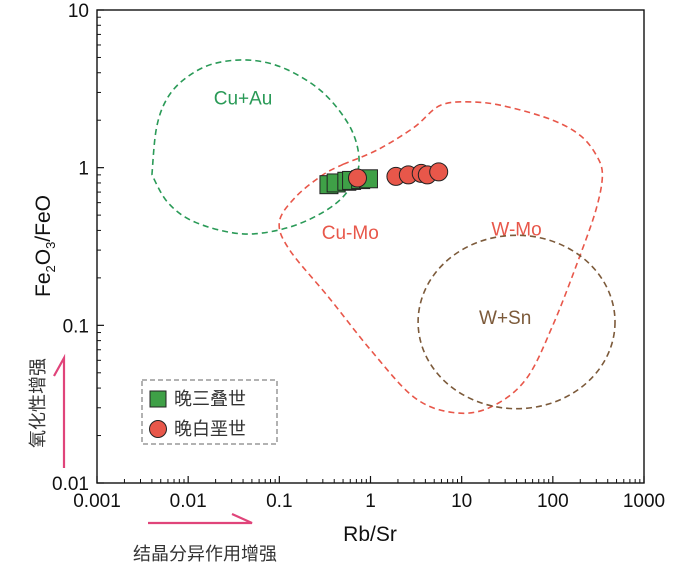 This screenshot has width=700, height=569. I want to click on x-tick-label: 100, so click(553, 501).